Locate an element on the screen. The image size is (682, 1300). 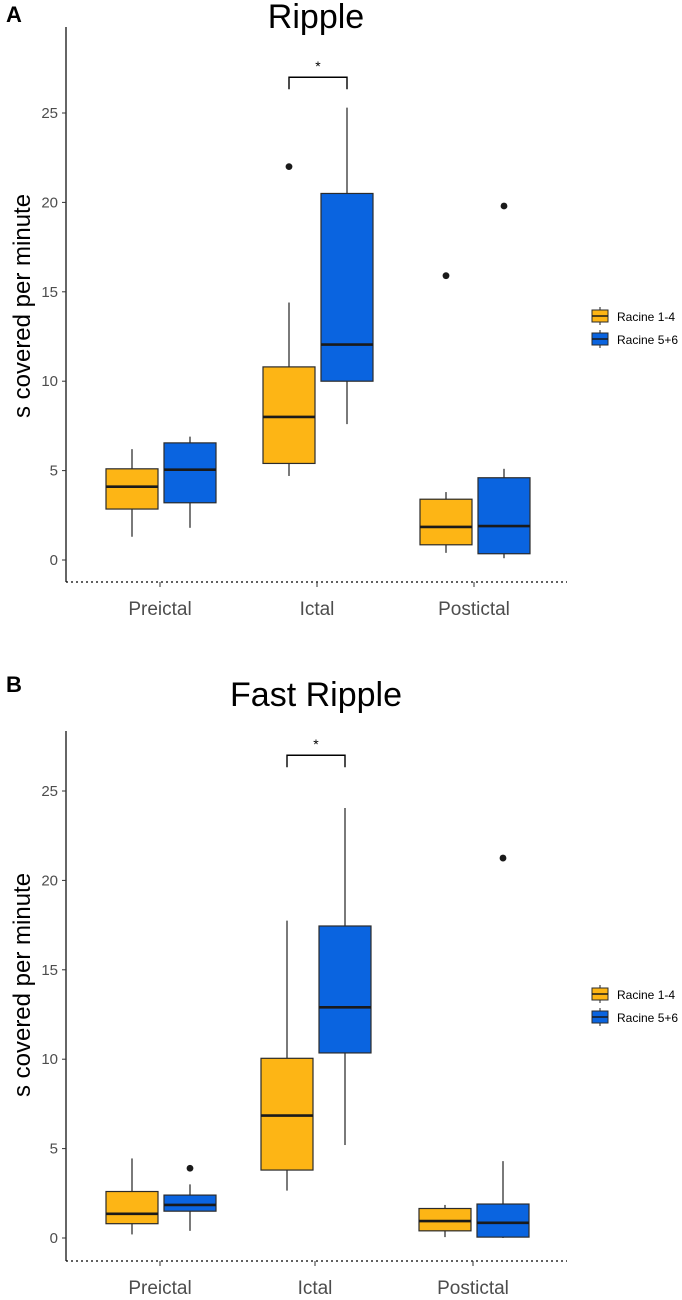
chart-title: Fast Ripple is located at coordinates (316, 695).